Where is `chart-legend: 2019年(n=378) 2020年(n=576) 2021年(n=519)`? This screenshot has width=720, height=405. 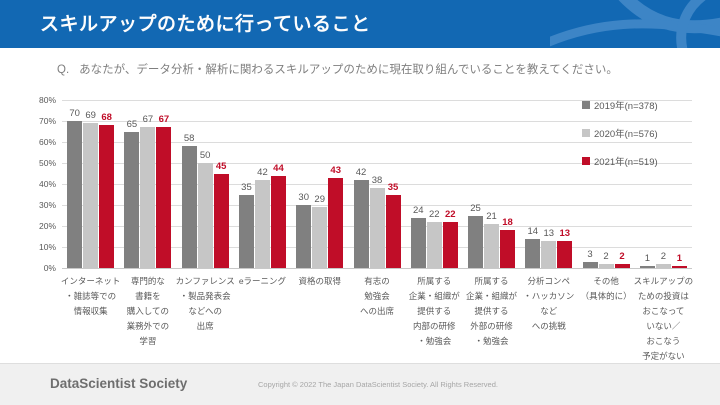
chart-legend: 2019年(n=378) 2020年(n=576) 2021年(n=519) is located at coordinates (620, 140).